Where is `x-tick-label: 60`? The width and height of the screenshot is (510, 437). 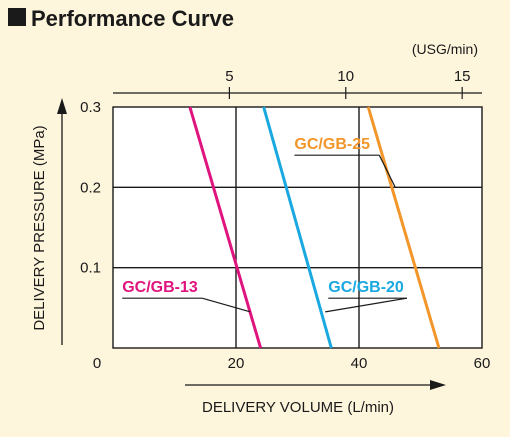
x-tick-label: 60 is located at coordinates (482, 363).